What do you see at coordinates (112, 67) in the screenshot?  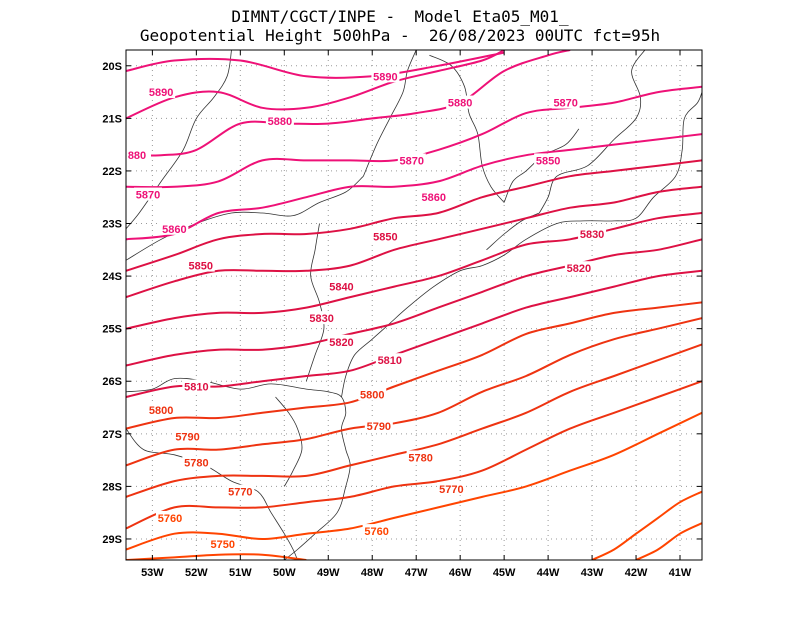 I see `y-tick-label: 20S` at bounding box center [112, 67].